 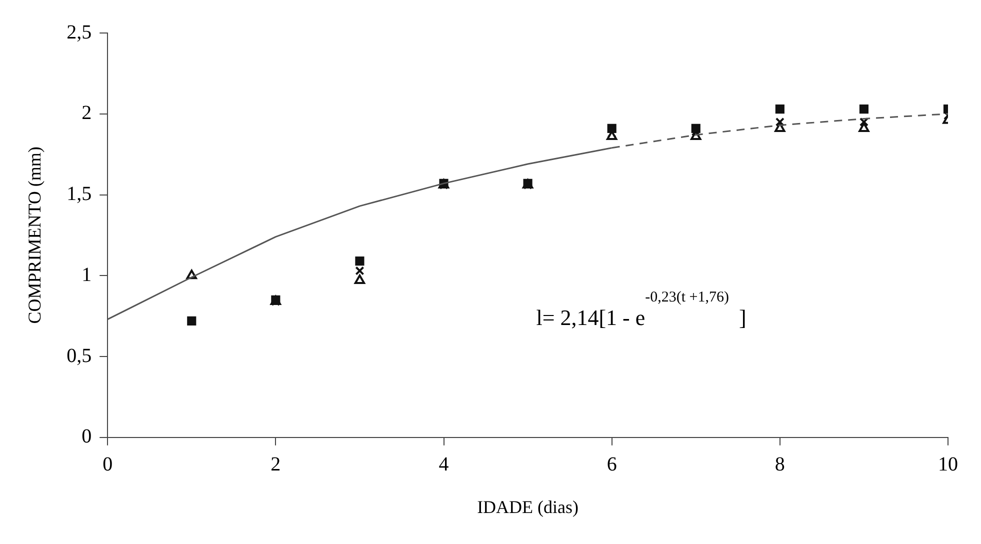 What do you see at coordinates (87, 437) in the screenshot?
I see `y-tick-label: 0` at bounding box center [87, 437].